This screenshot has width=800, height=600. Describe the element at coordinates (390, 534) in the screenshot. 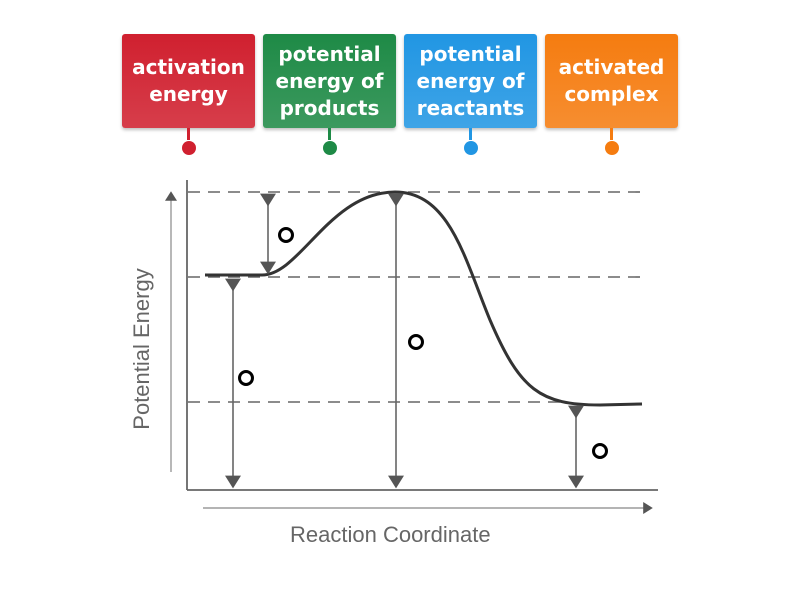

I see `x-axis-label: Reaction Coordinate` at that location.